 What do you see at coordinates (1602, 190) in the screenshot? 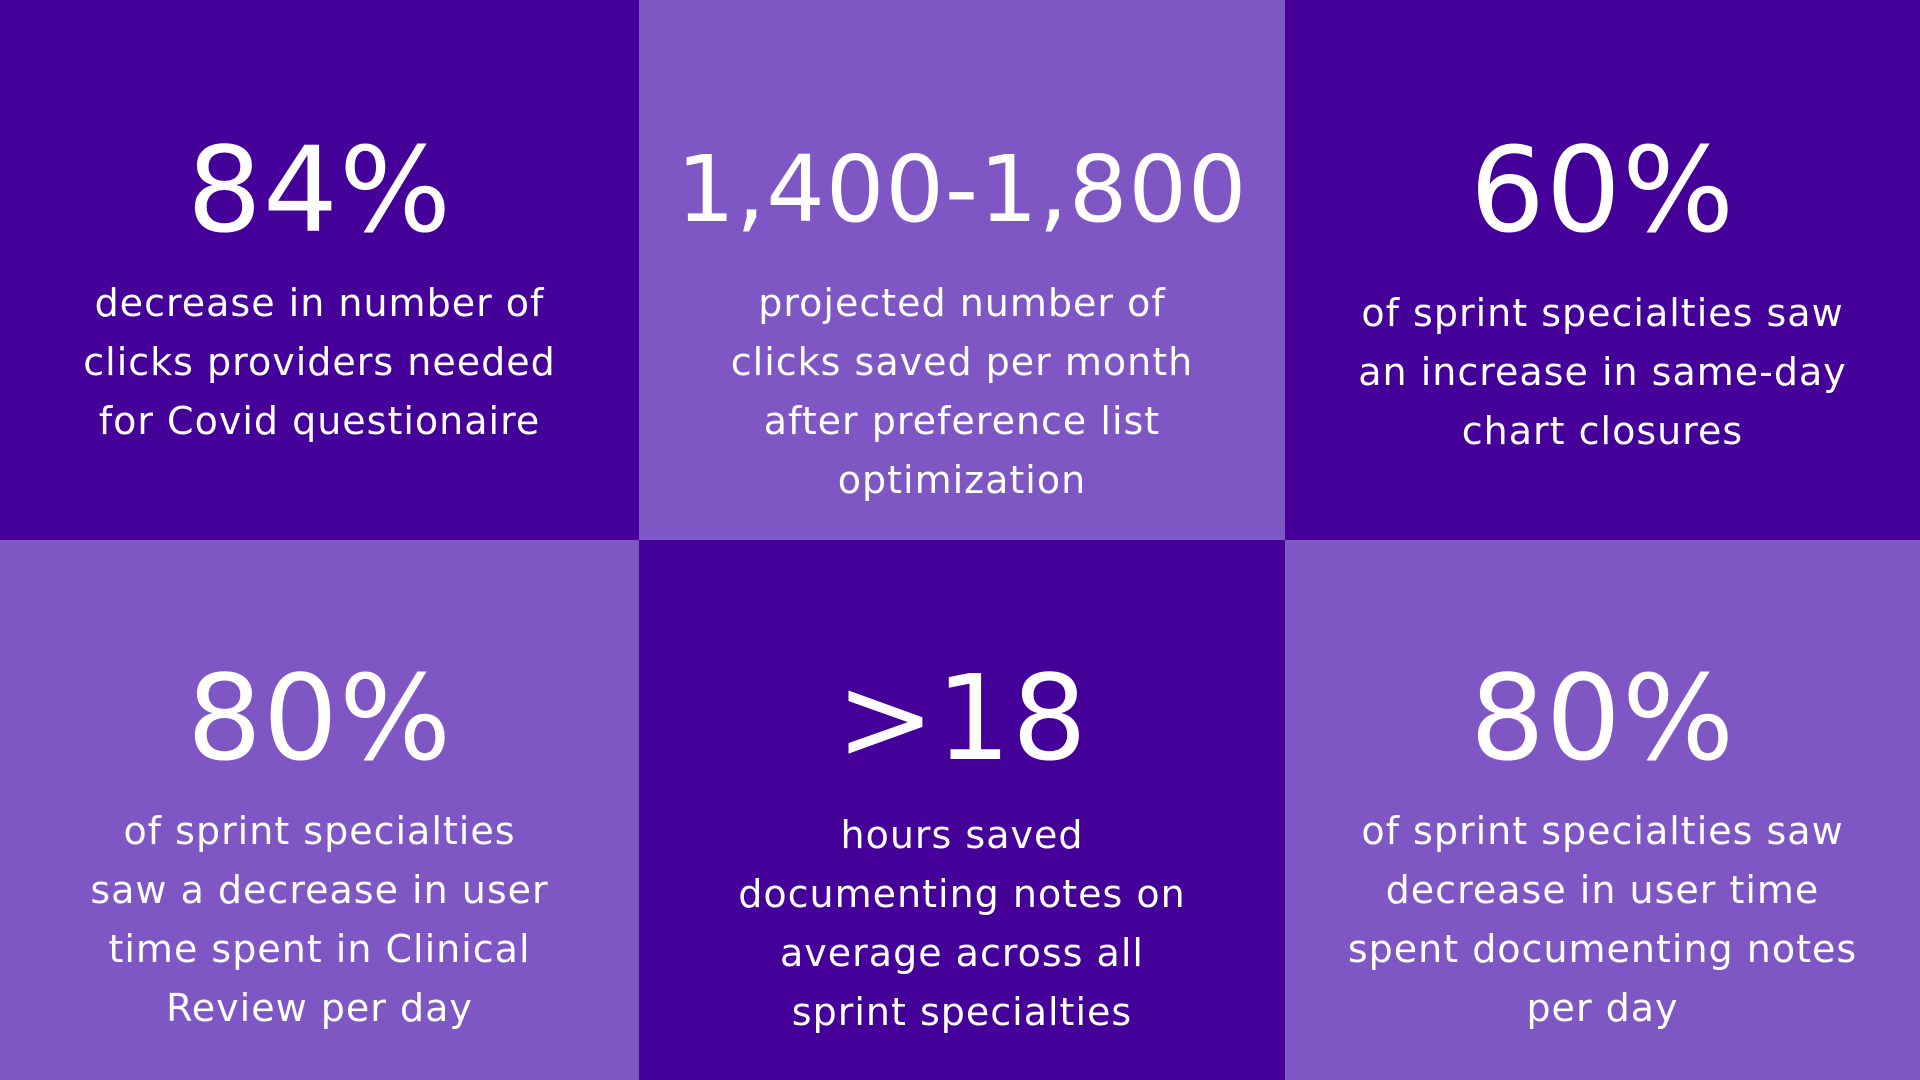
I see `stat-value: 60%` at bounding box center [1602, 190].